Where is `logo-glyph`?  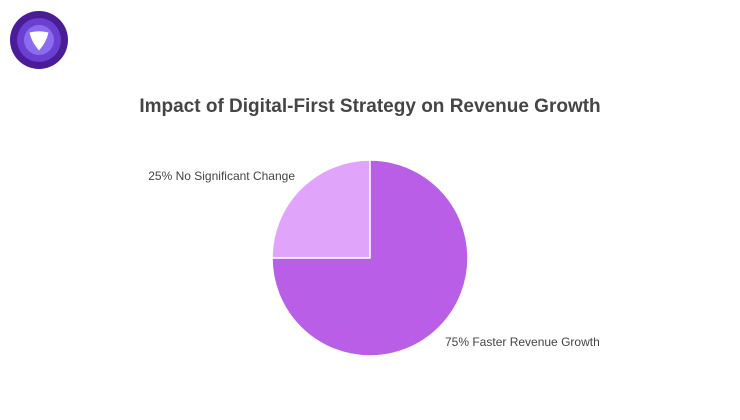 logo-glyph is located at coordinates (39, 41).